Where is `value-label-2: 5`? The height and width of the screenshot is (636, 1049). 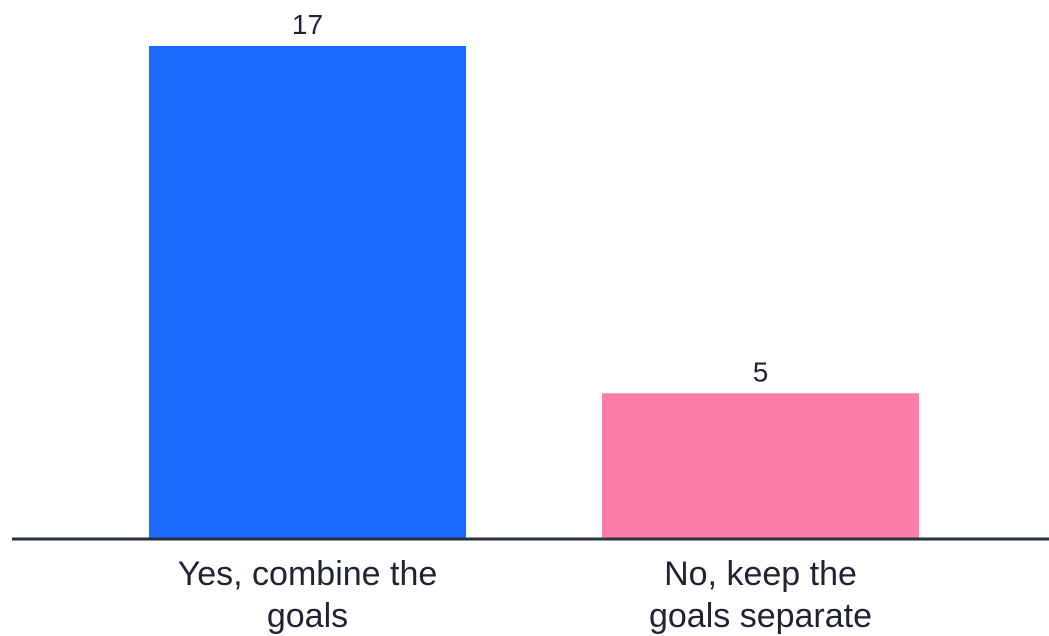
value-label-2: 5 is located at coordinates (761, 371).